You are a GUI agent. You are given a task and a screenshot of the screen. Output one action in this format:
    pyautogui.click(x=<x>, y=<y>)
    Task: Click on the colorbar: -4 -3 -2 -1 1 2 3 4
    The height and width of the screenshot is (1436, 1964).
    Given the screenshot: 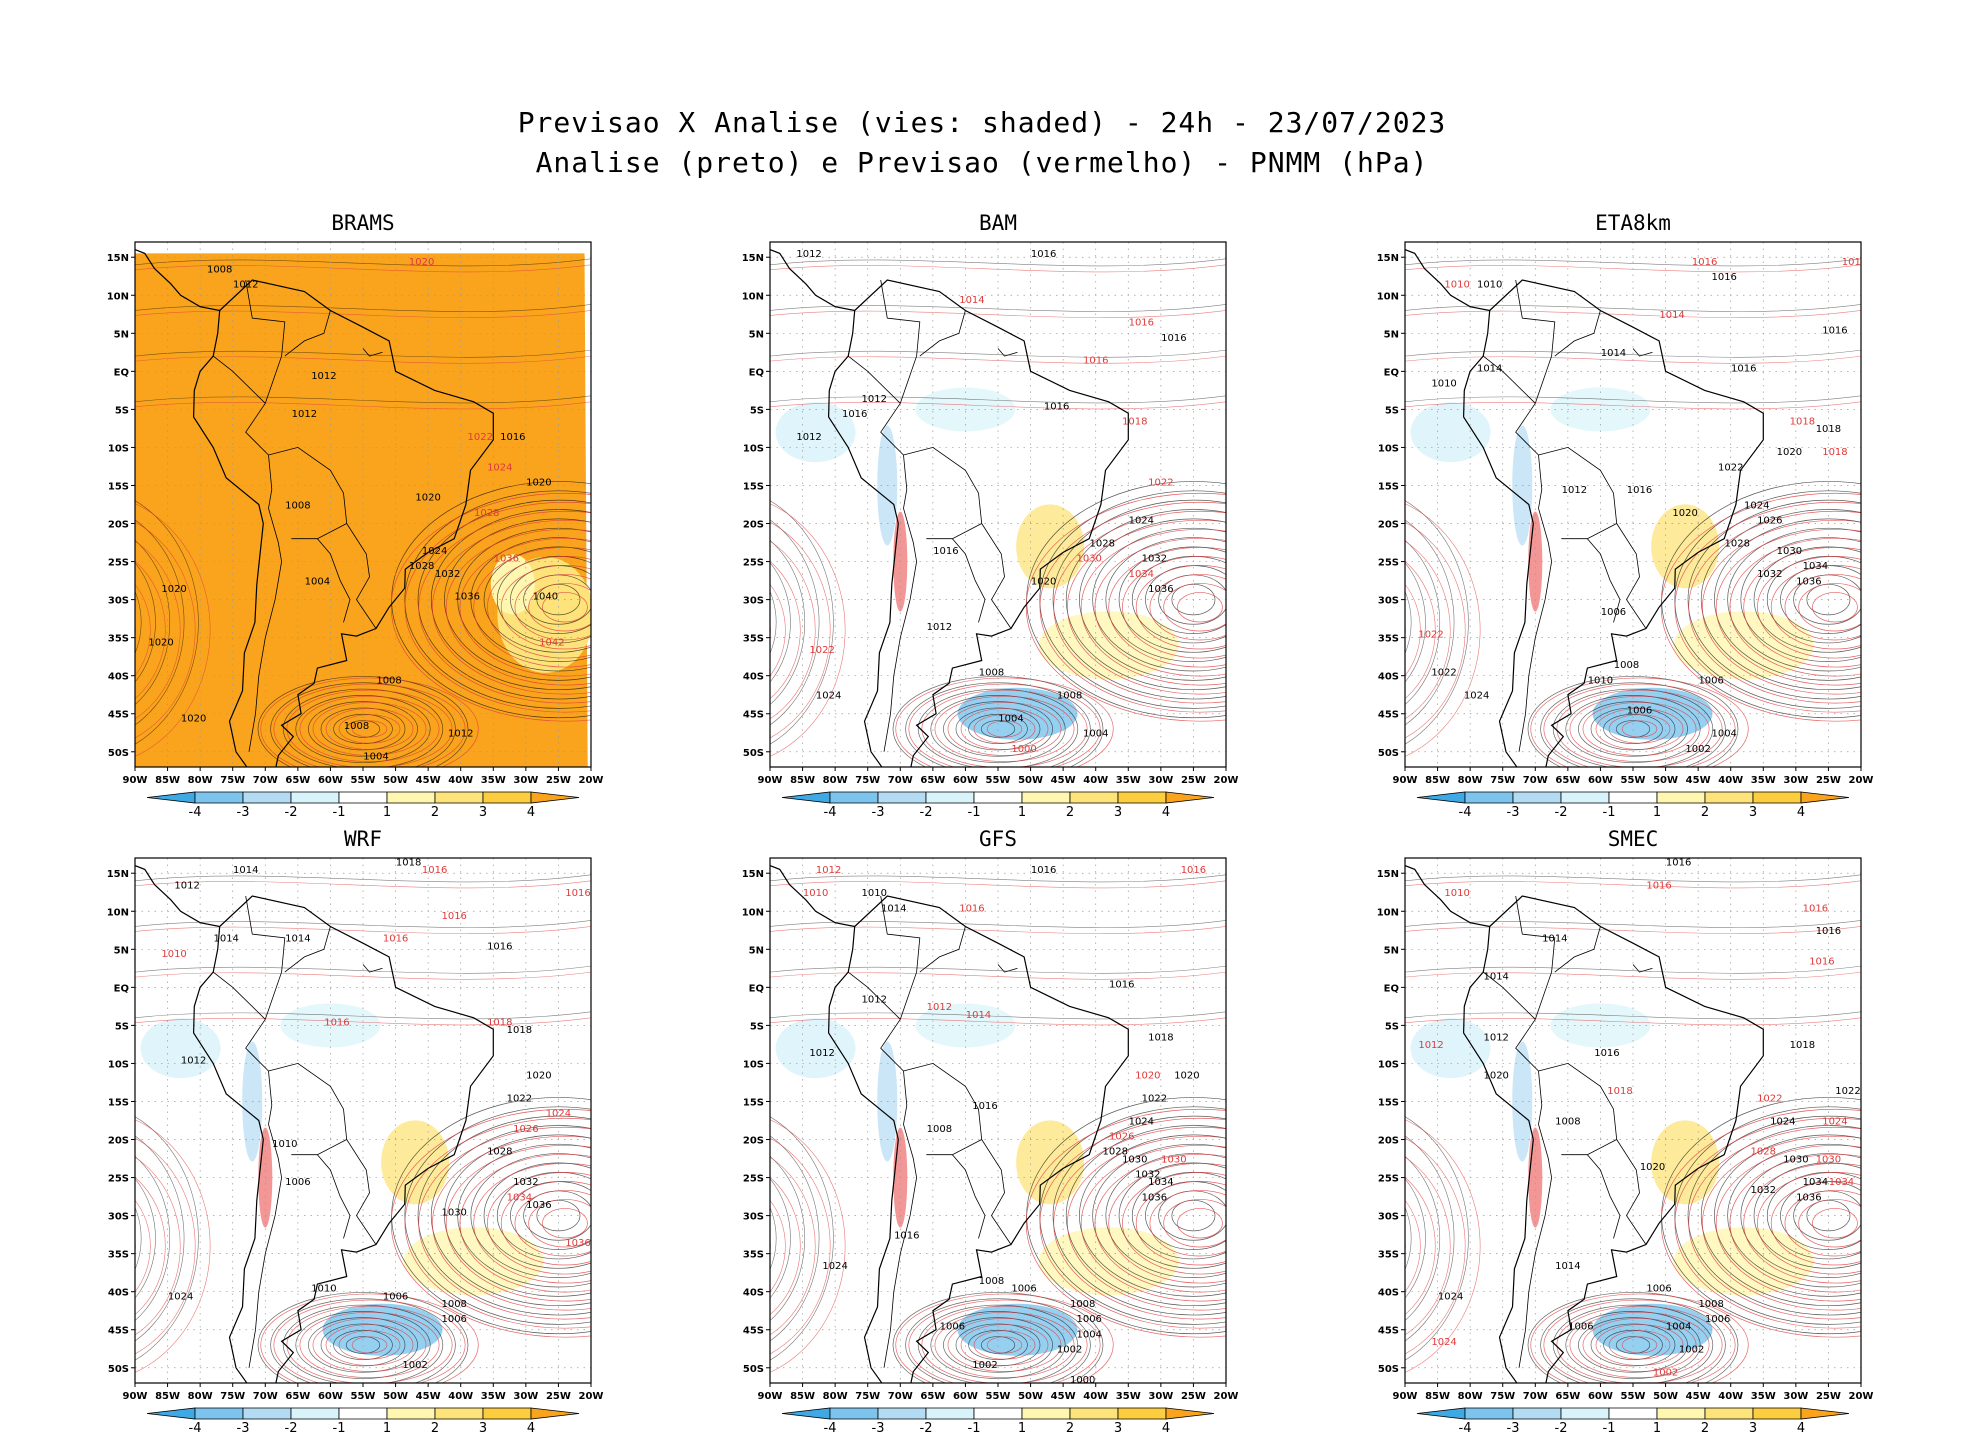 What is the action you would take?
    pyautogui.click(x=998, y=805)
    